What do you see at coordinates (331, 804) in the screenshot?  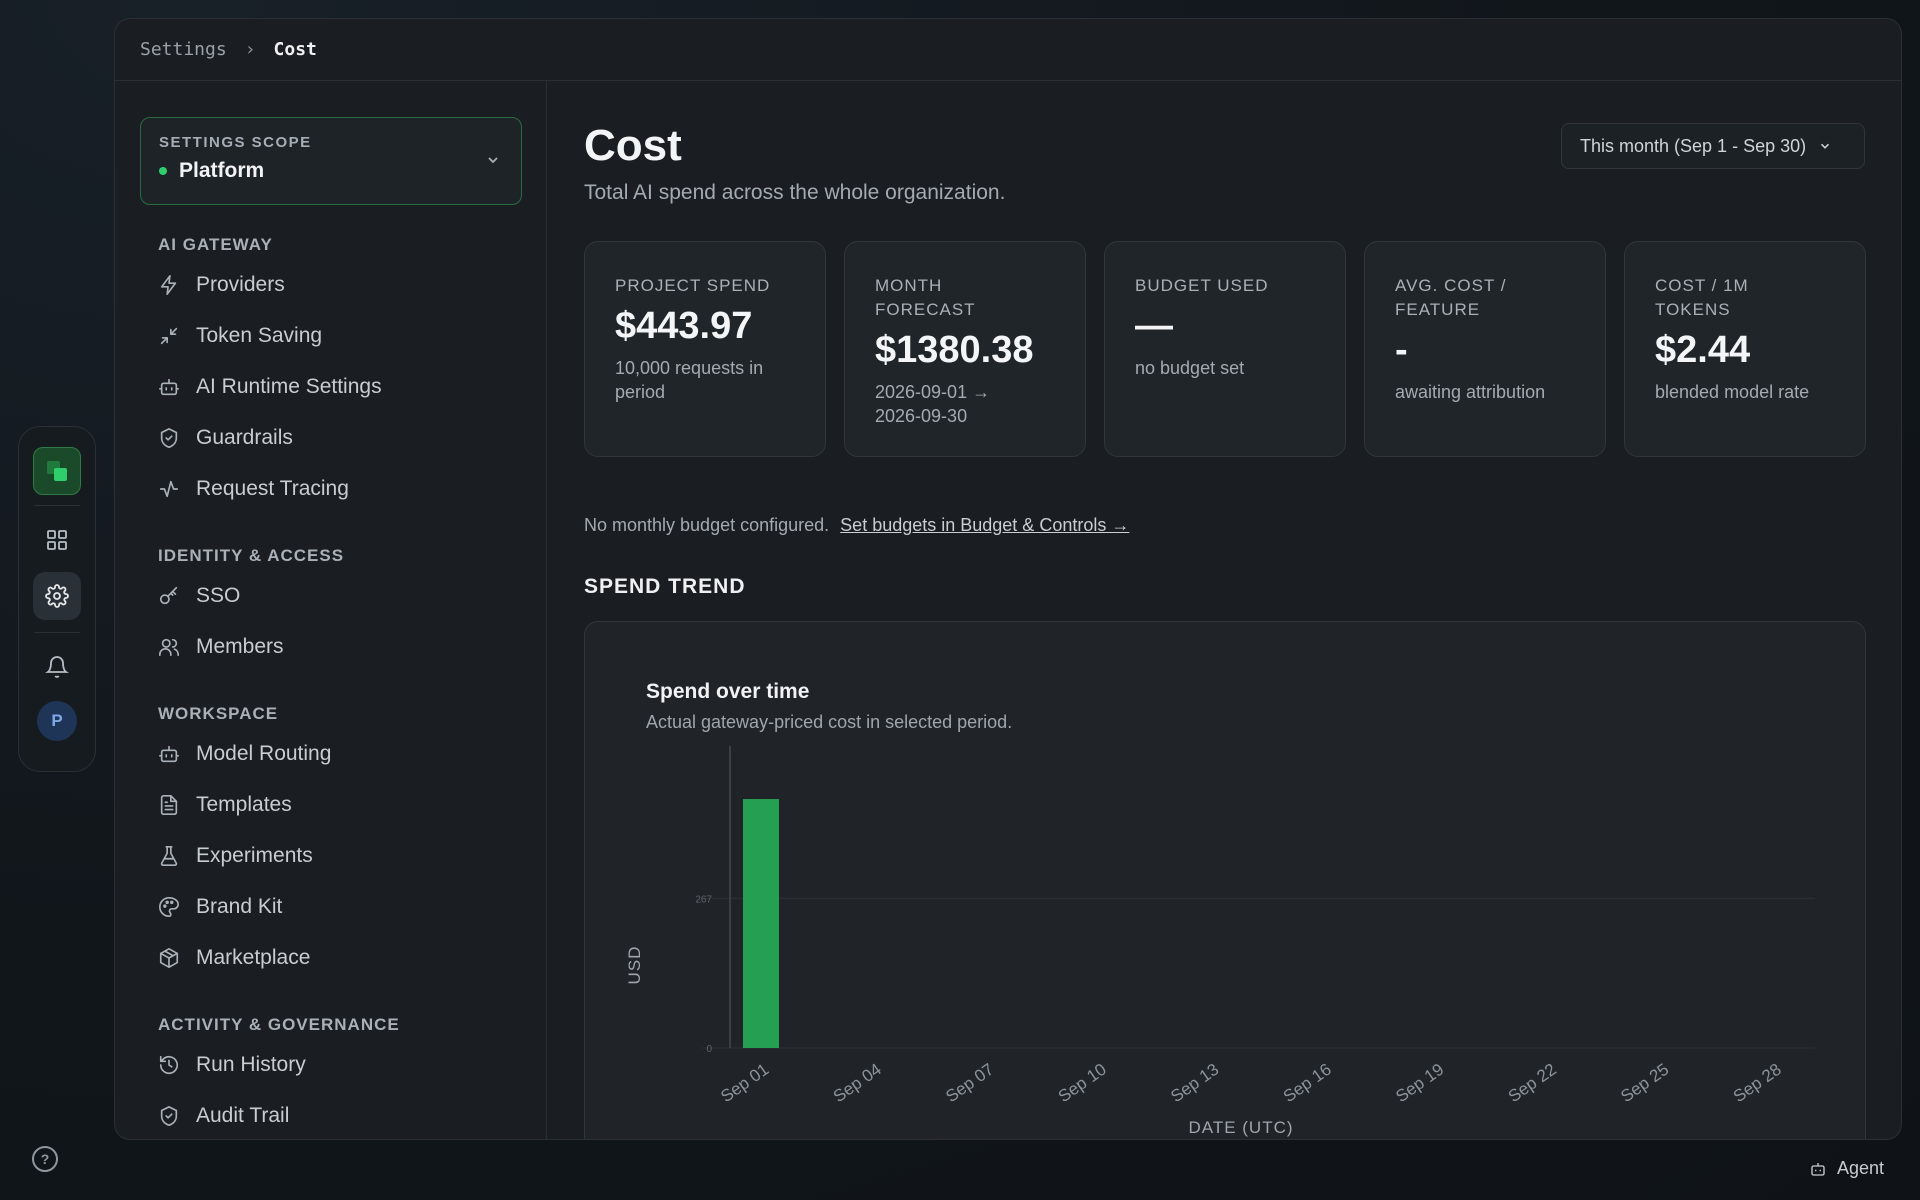 I see `sidebar-item-templates: Templates` at bounding box center [331, 804].